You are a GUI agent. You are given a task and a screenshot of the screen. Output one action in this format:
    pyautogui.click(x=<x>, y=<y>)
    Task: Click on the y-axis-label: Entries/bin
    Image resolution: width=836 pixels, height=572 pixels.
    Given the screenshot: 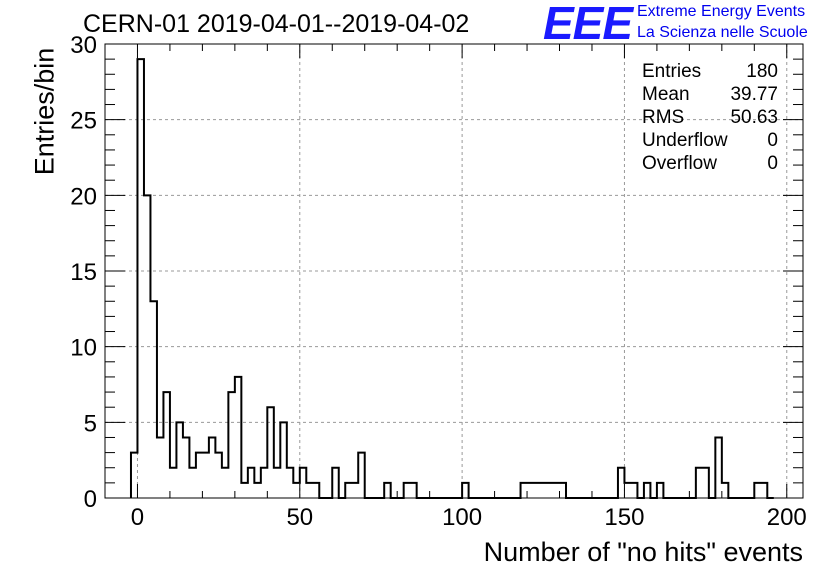 What is the action you would take?
    pyautogui.click(x=44, y=111)
    